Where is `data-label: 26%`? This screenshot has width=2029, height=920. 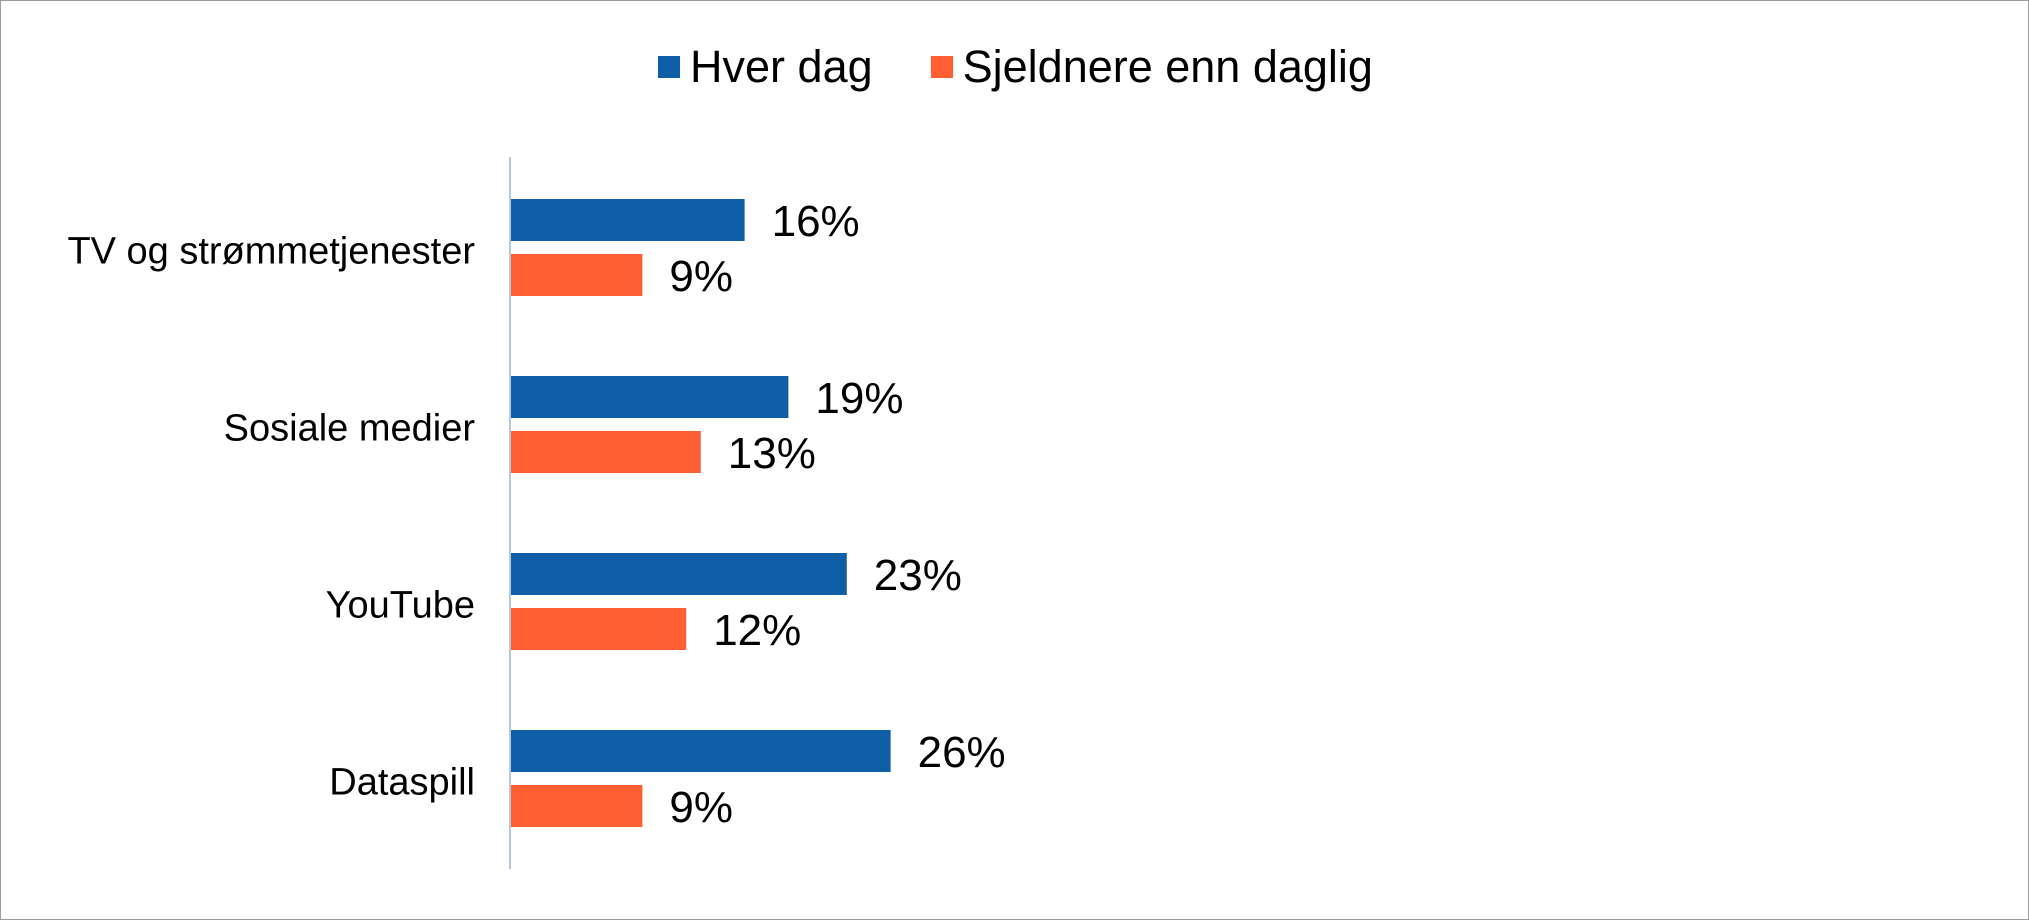
data-label: 26% is located at coordinates (962, 752).